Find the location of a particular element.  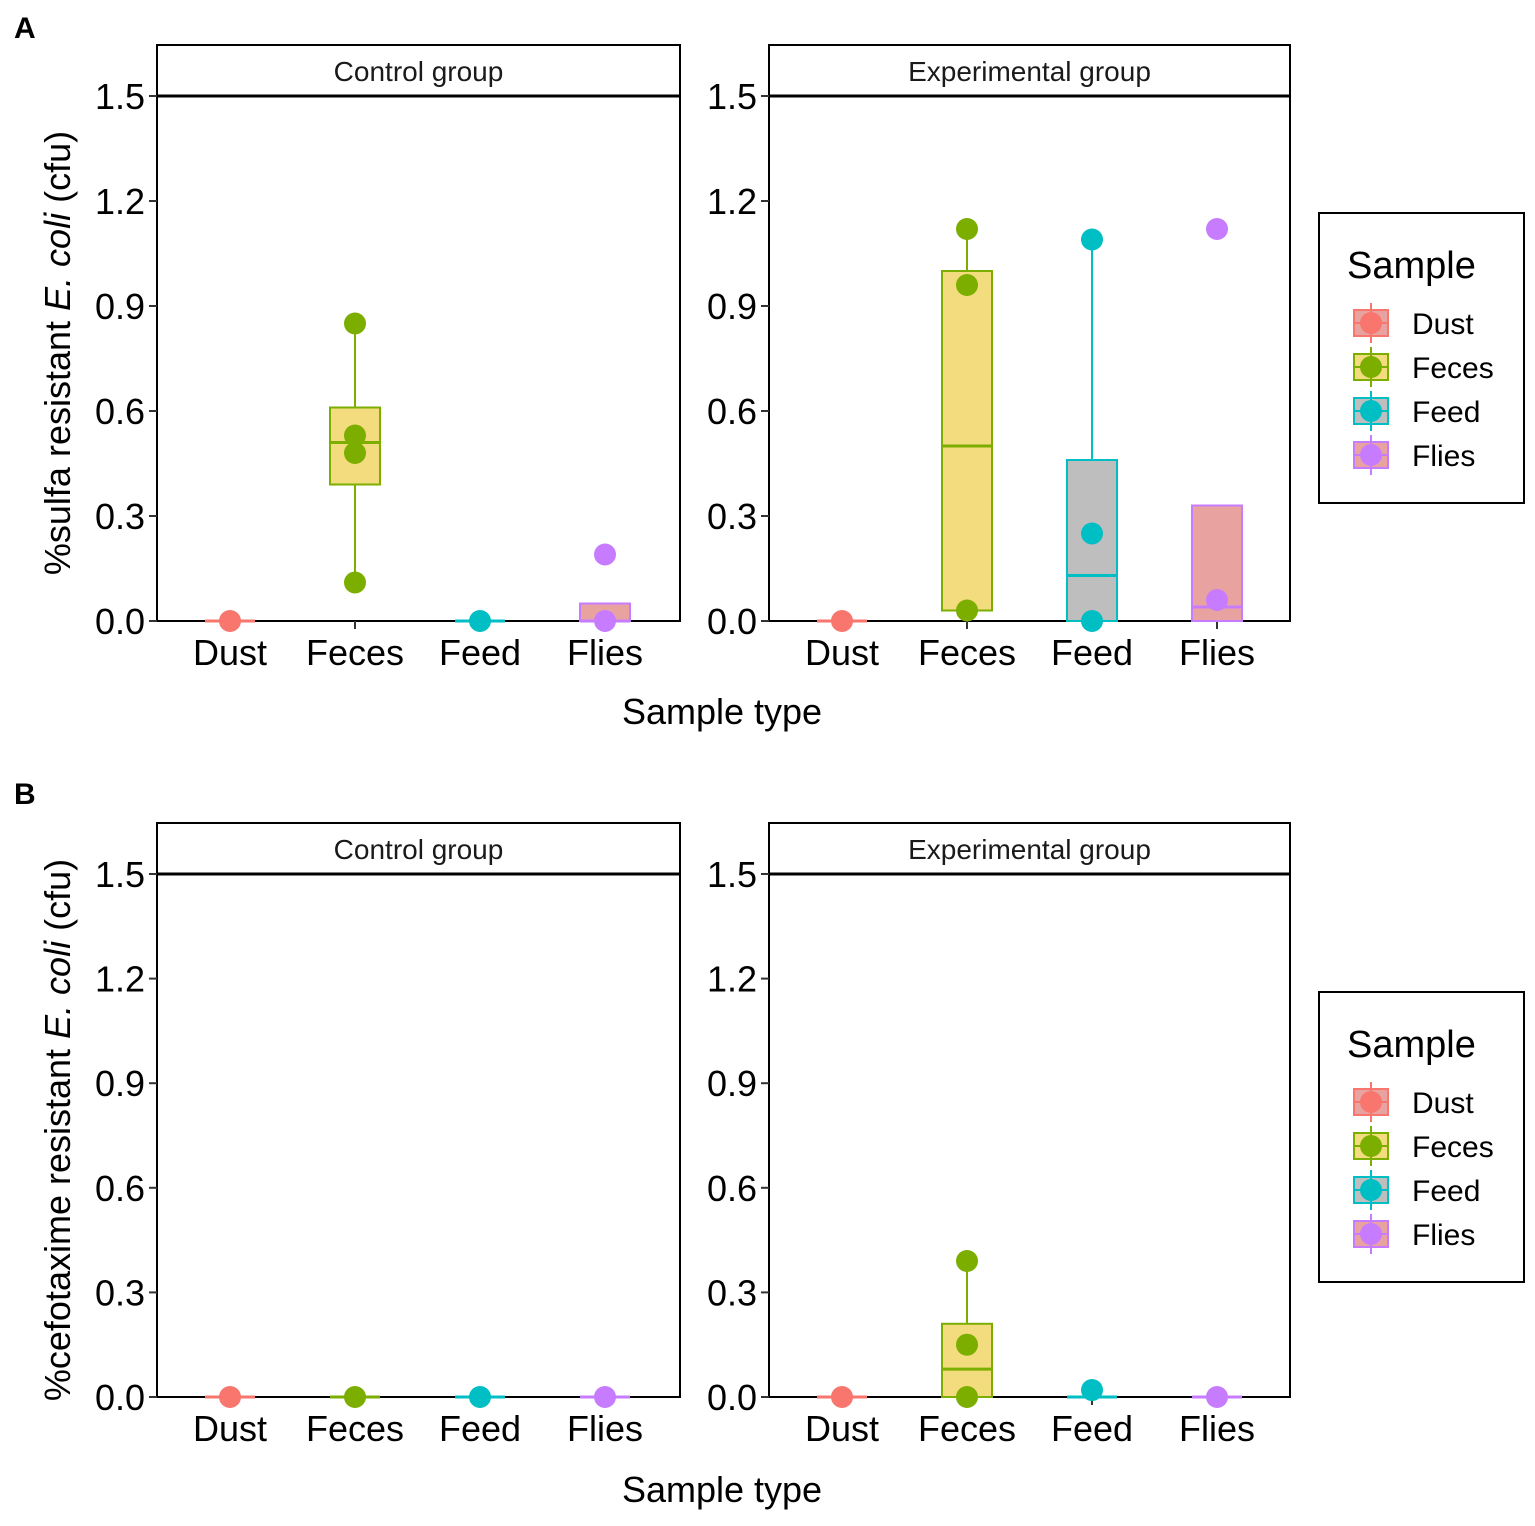

legend-item-feces: Feces is located at coordinates (1423, 1146).